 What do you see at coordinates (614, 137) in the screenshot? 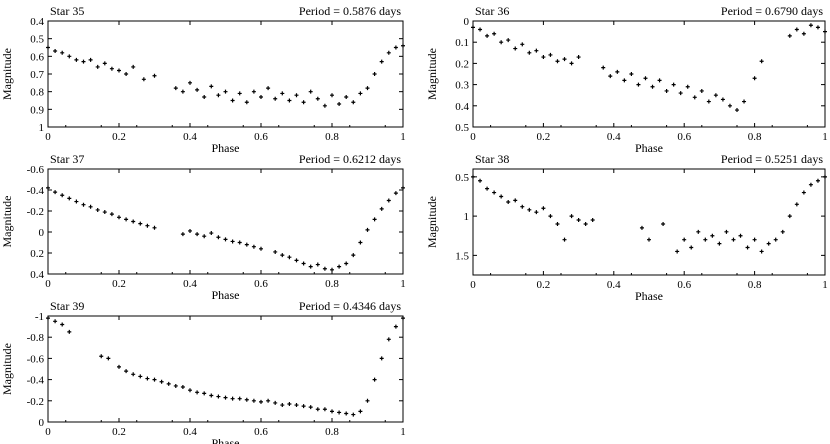
I see `x-tick-label: 0.4` at bounding box center [614, 137].